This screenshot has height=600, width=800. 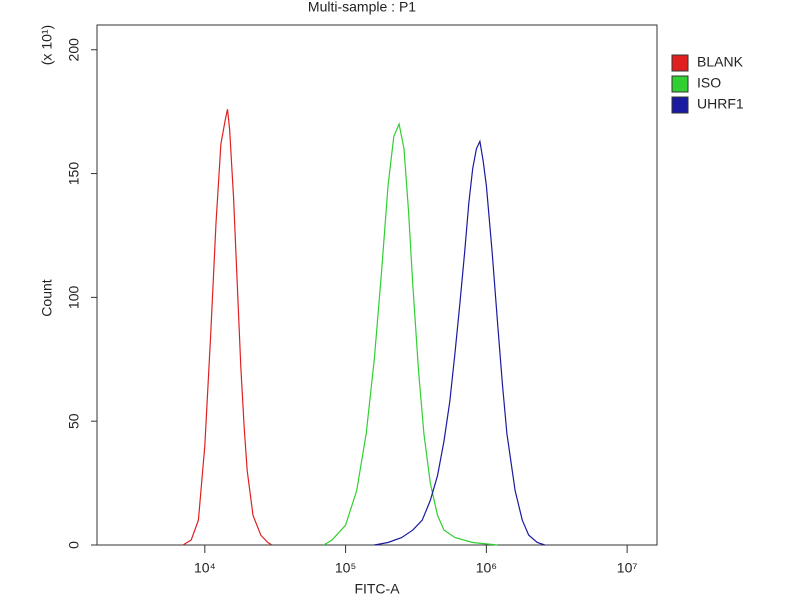 What do you see at coordinates (47, 297) in the screenshot?
I see `y-axis-label: Count` at bounding box center [47, 297].